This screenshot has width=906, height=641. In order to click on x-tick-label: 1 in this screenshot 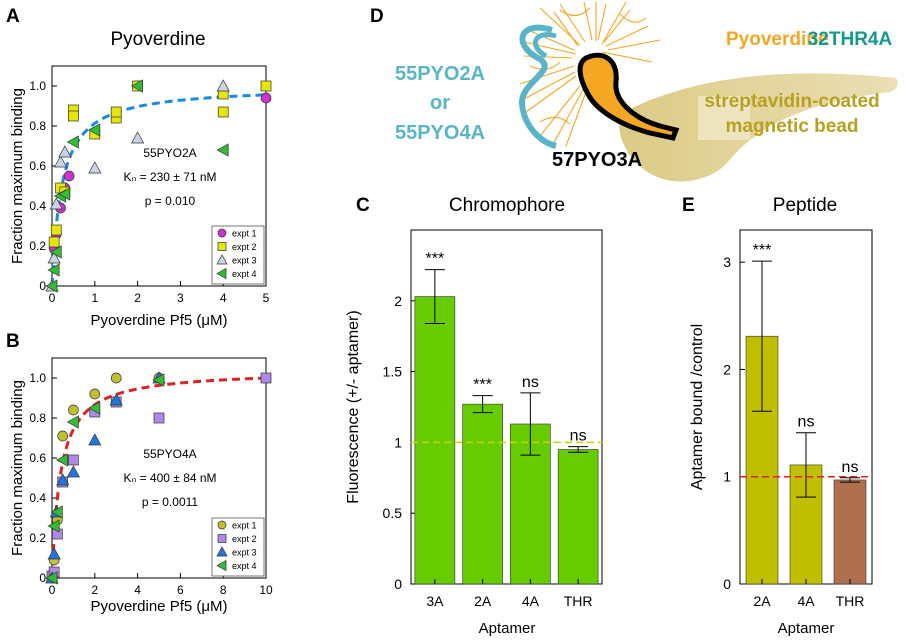, I will do `click(94, 298)`.